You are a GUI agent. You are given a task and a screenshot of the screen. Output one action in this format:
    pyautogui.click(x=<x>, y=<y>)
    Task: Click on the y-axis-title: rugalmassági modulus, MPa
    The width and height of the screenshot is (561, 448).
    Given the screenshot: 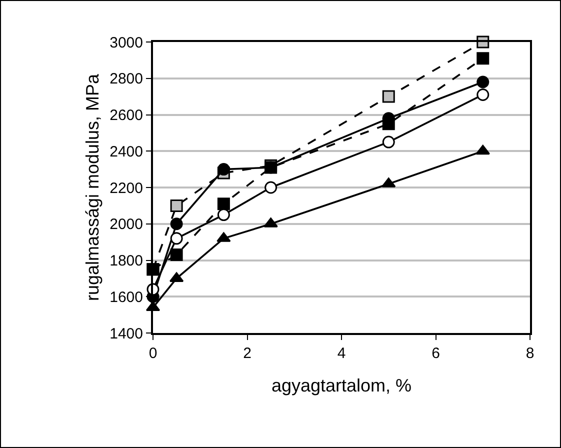 What is the action you would take?
    pyautogui.click(x=92, y=187)
    